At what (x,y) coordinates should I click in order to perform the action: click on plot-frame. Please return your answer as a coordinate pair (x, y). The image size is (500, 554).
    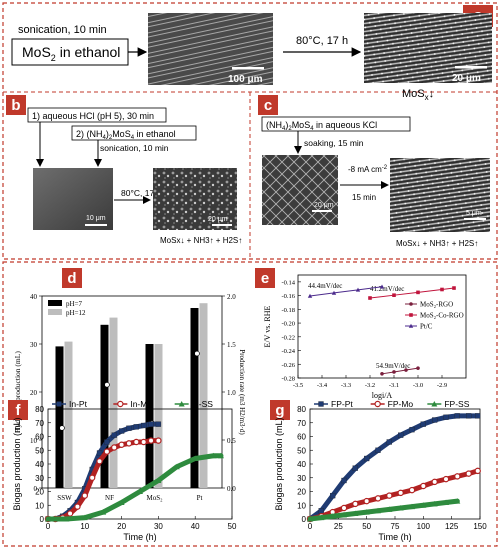
    Looking at the image, I should click on (382, 326).